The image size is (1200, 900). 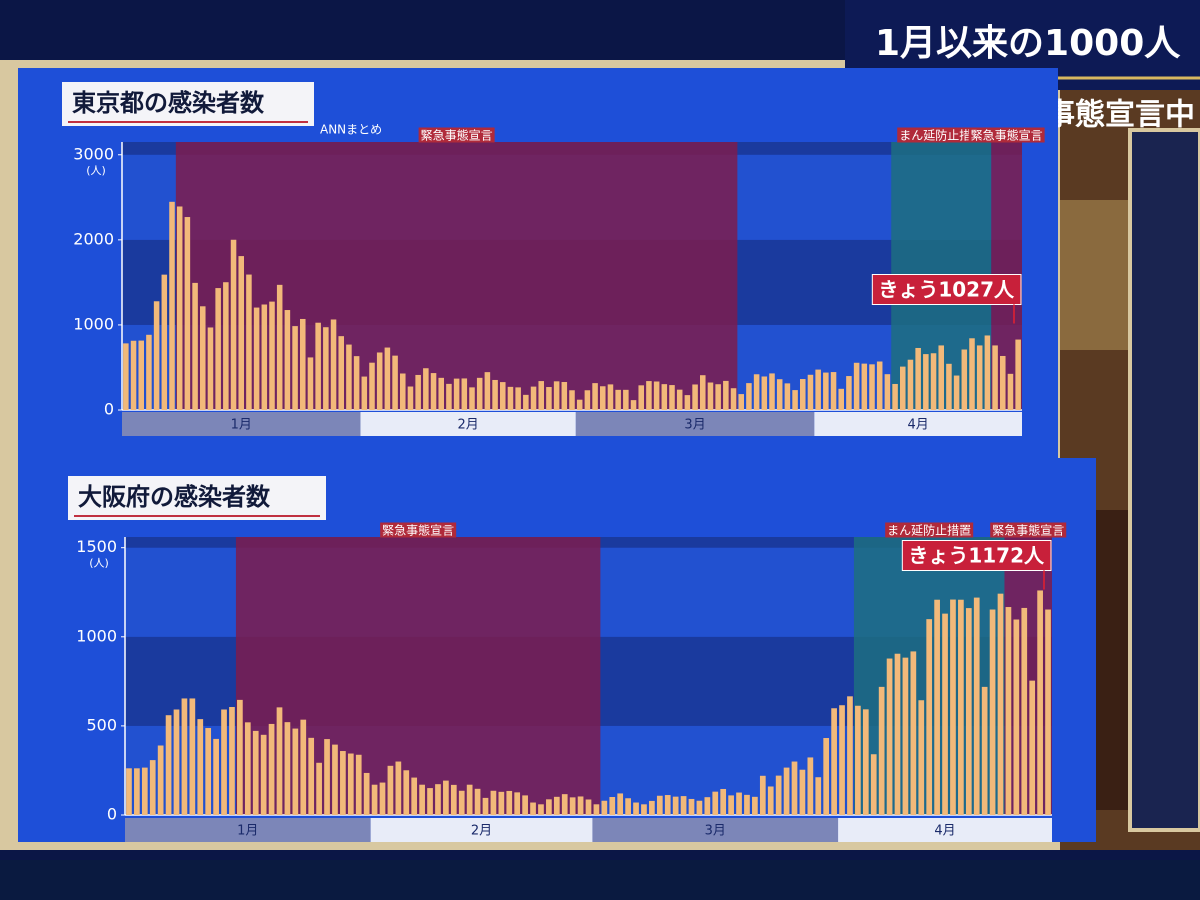 What do you see at coordinates (93, 323) in the screenshot?
I see `y-tick-label: 1000` at bounding box center [93, 323].